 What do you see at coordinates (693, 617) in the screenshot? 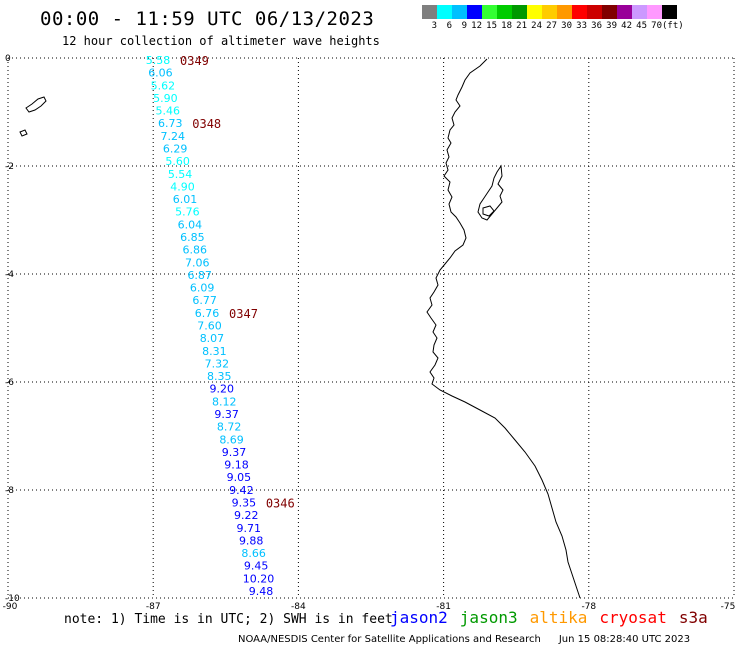
I see `legend-s3a: s3a` at bounding box center [693, 617].